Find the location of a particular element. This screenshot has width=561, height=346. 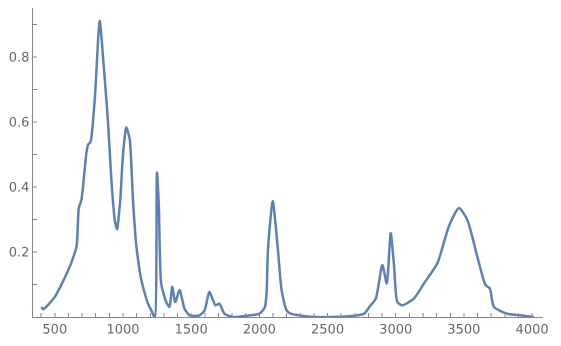

x-tick-label: 2500 is located at coordinates (327, 330).